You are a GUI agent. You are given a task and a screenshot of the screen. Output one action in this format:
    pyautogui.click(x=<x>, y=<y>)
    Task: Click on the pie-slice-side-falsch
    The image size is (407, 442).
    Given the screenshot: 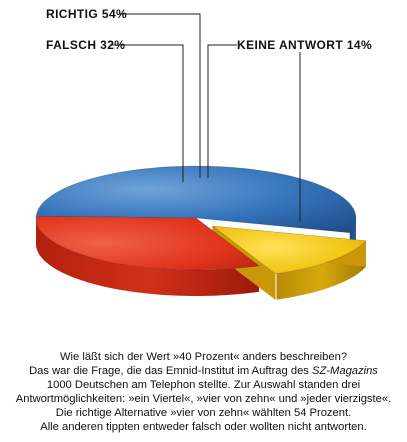 What is the action you would take?
    pyautogui.click(x=147, y=257)
    